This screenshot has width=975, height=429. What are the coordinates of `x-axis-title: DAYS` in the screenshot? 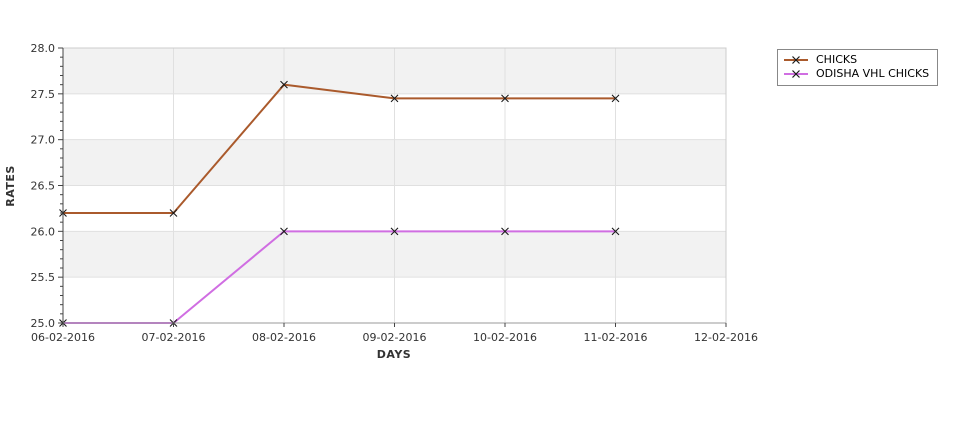 It's located at (394, 354).